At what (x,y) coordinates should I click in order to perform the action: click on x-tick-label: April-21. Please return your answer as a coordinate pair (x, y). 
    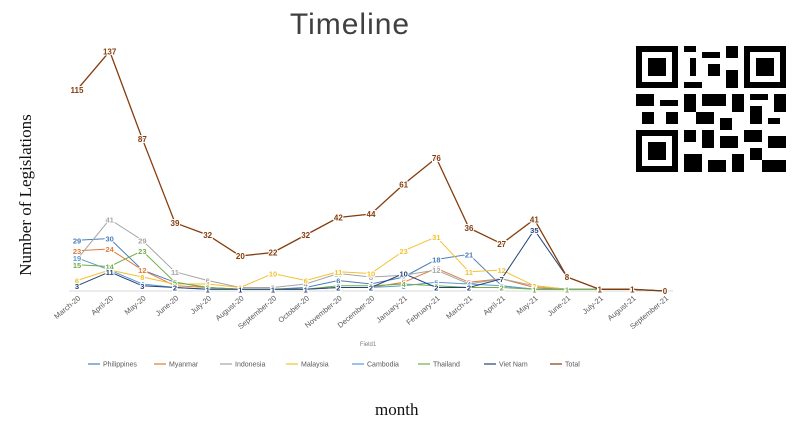
    Looking at the image, I should click on (494, 306).